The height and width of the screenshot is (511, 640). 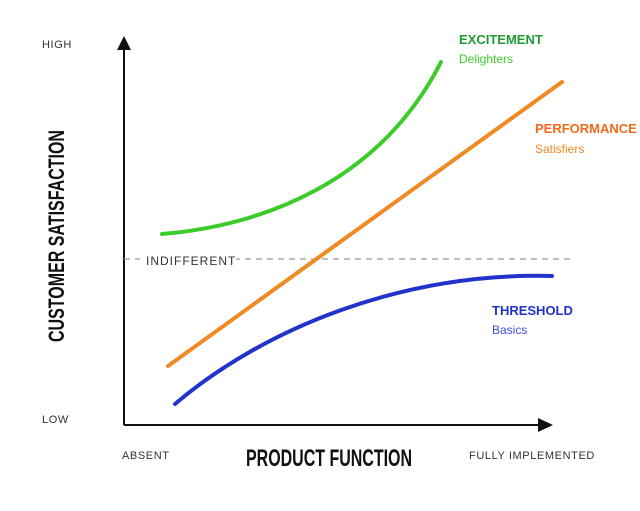 I want to click on excitement-subtitle: Delighters, so click(x=486, y=59).